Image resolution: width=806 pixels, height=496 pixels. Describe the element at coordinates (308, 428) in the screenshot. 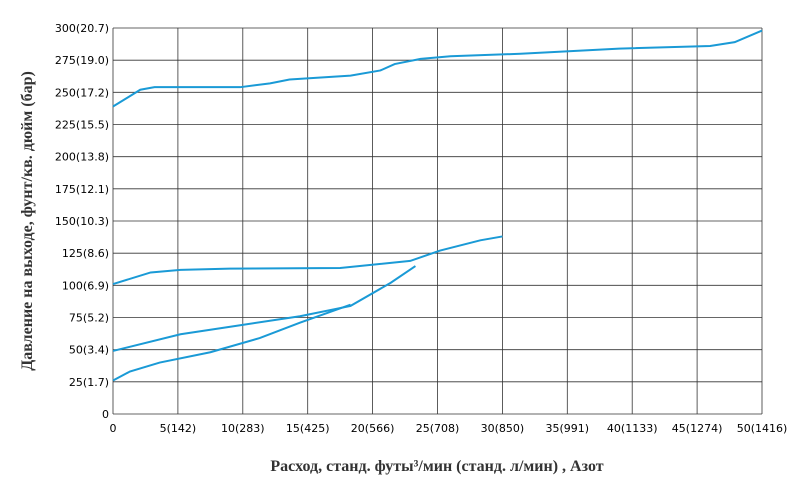

I see `x-tick-label: 15(425)` at that location.